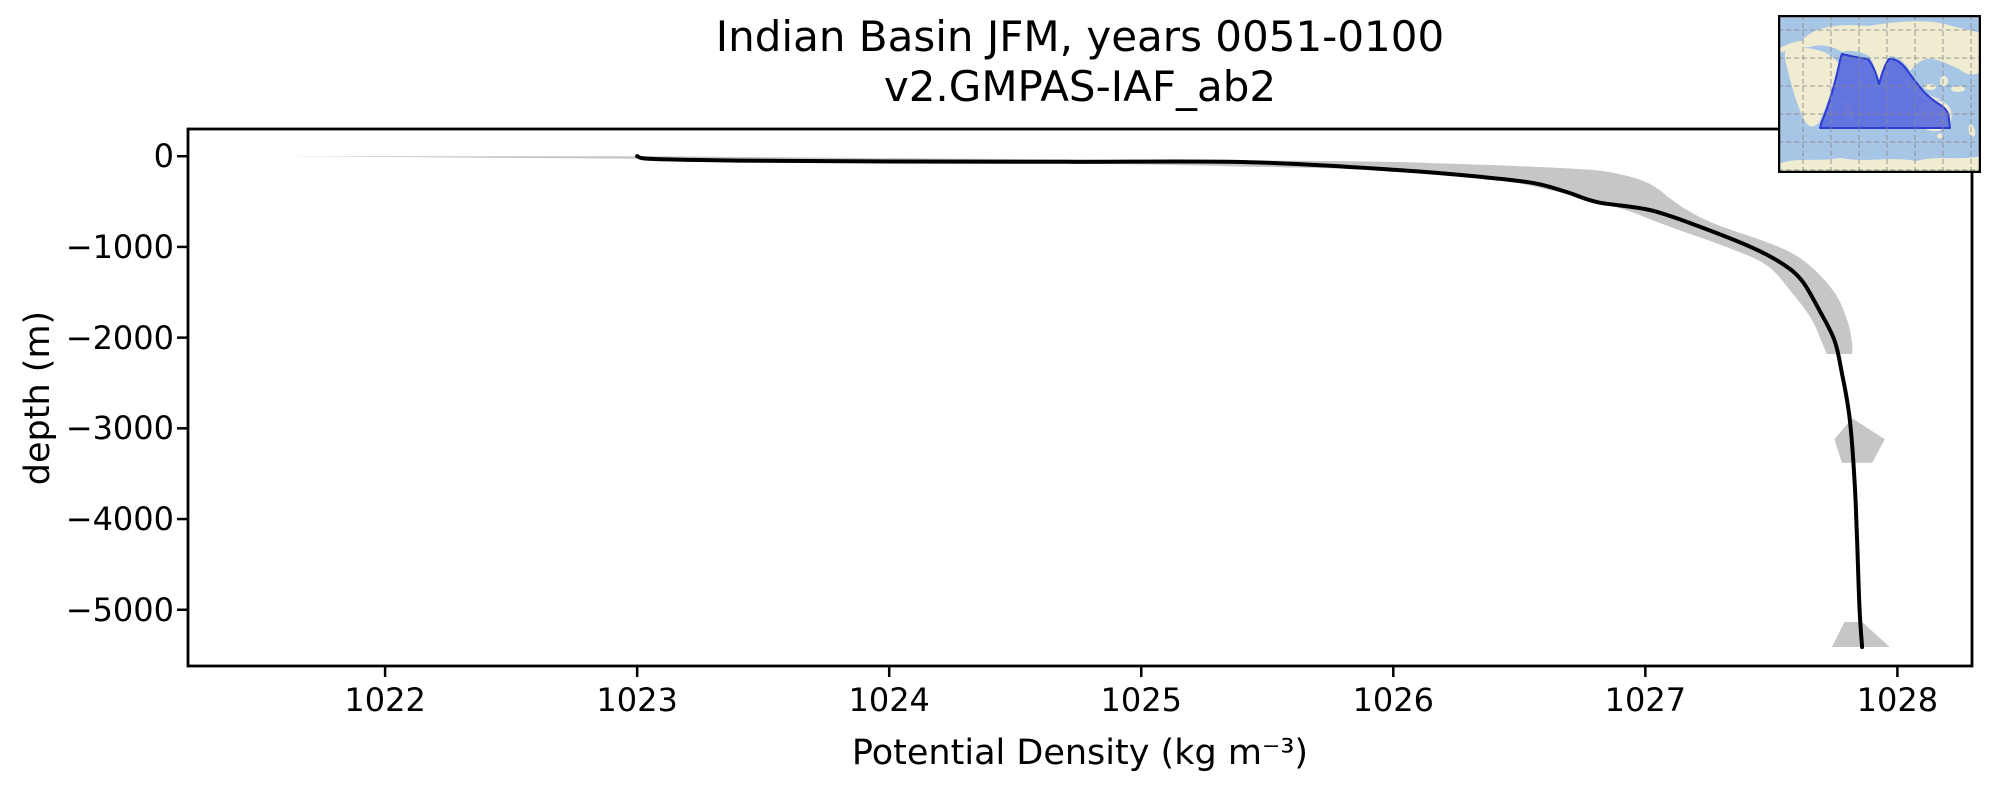  Describe the element at coordinates (1897, 700) in the screenshot. I see `x-tick-label: 1028` at that location.